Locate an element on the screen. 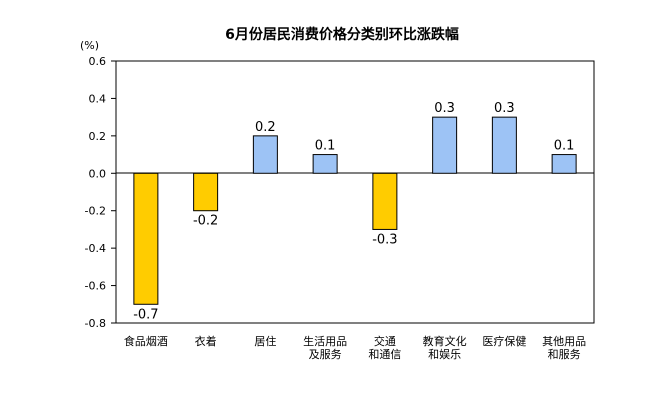 The height and width of the screenshot is (400, 671). y-axis-unit: (%) is located at coordinates (89, 45).